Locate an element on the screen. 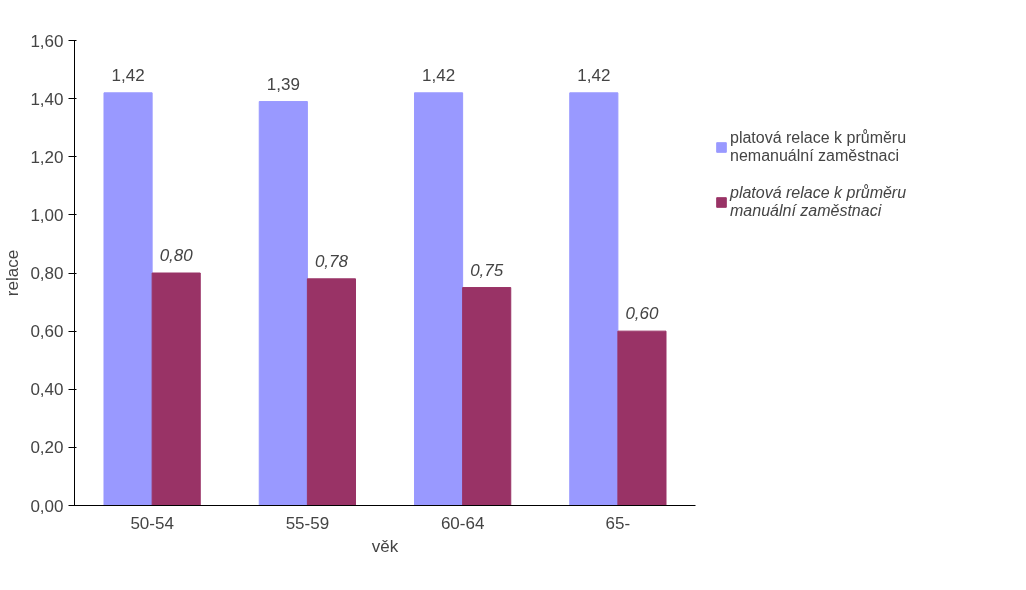 The image size is (1026, 590). y-tick-label: 1,40 is located at coordinates (47, 99).